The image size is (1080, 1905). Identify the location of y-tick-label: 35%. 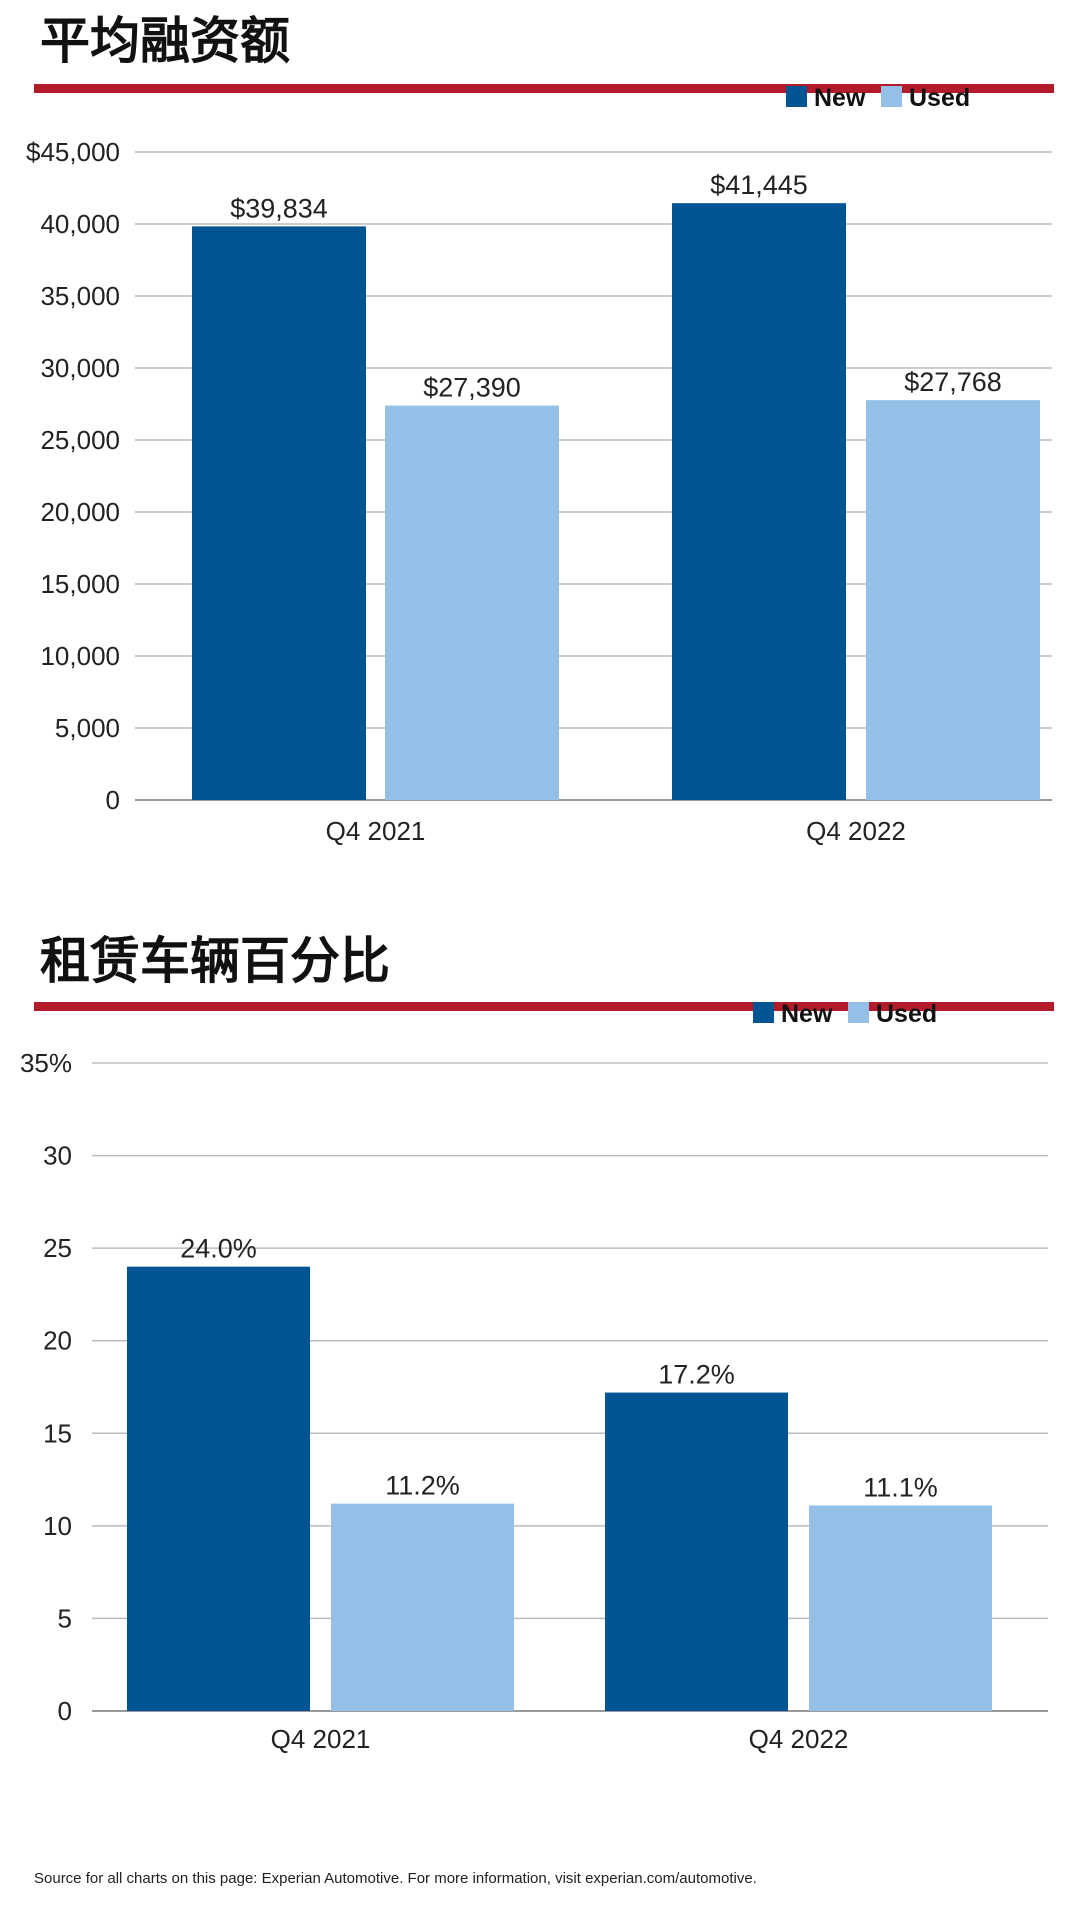
(46, 1063).